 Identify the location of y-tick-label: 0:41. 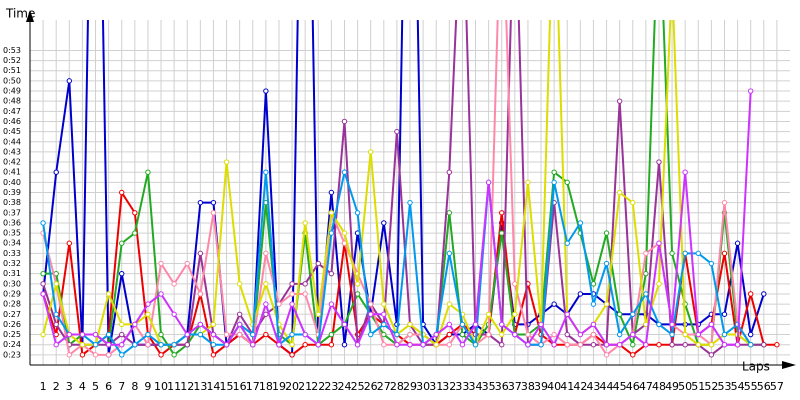
(12, 172).